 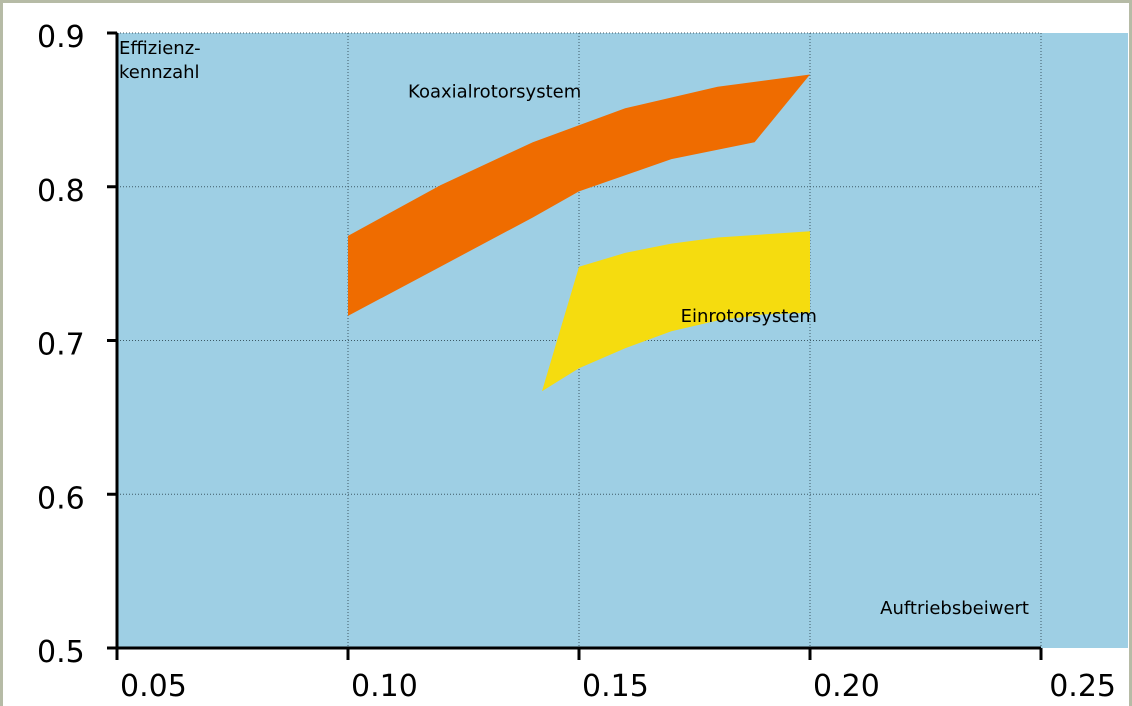 What do you see at coordinates (159, 72) in the screenshot?
I see `y-axis-label: kennzahl` at bounding box center [159, 72].